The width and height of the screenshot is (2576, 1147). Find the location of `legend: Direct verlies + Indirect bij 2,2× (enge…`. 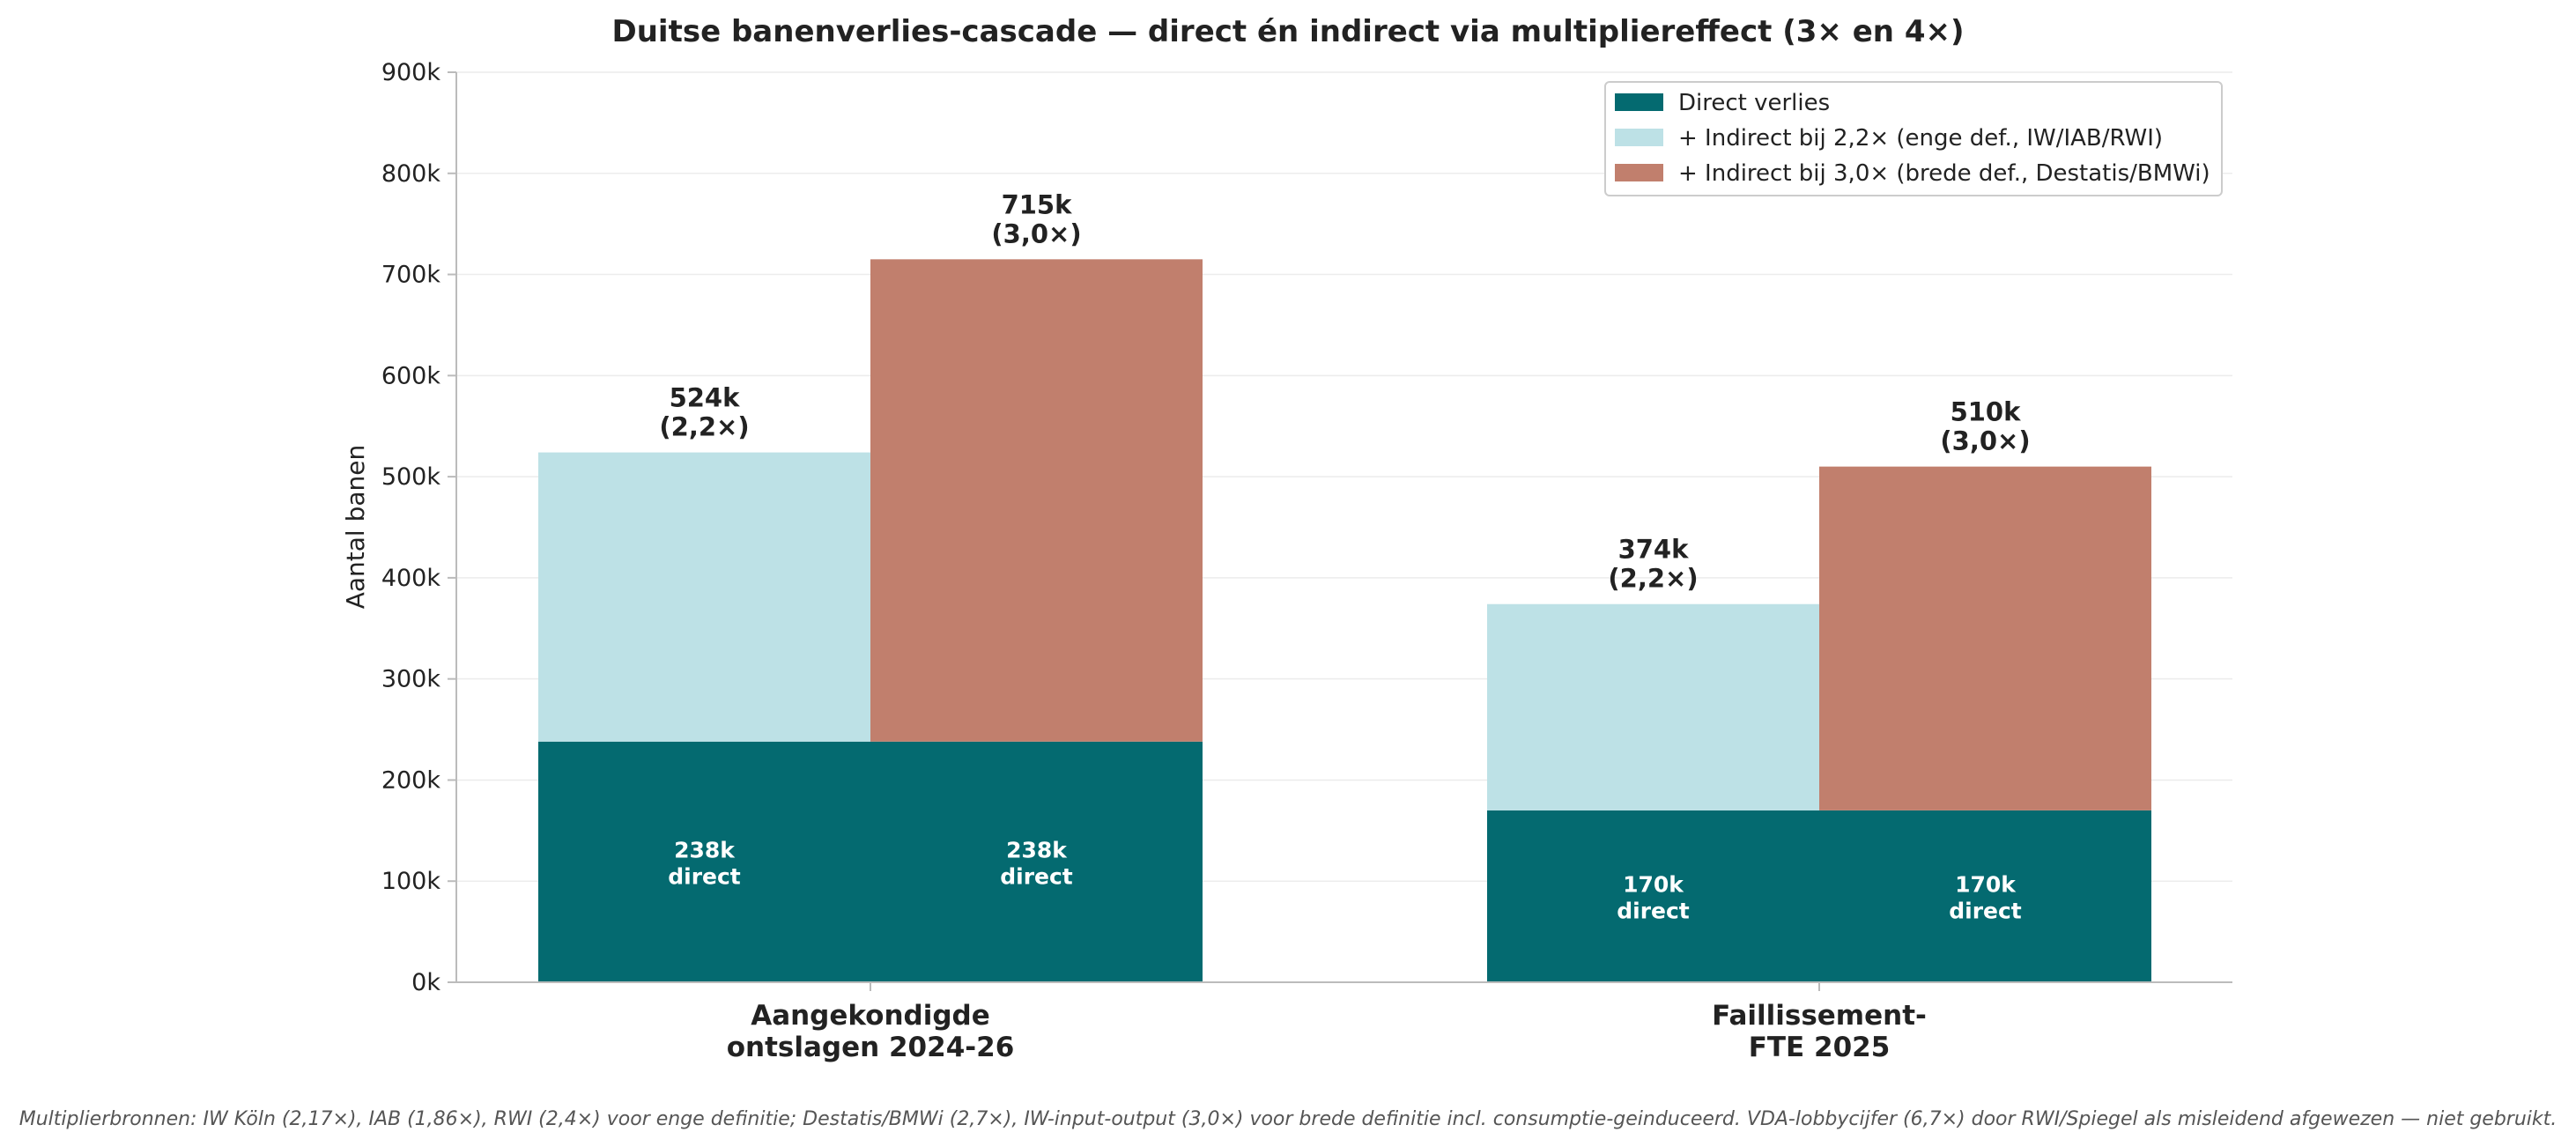

legend: Direct verlies + Indirect bij 2,2× (enge… is located at coordinates (1913, 138).